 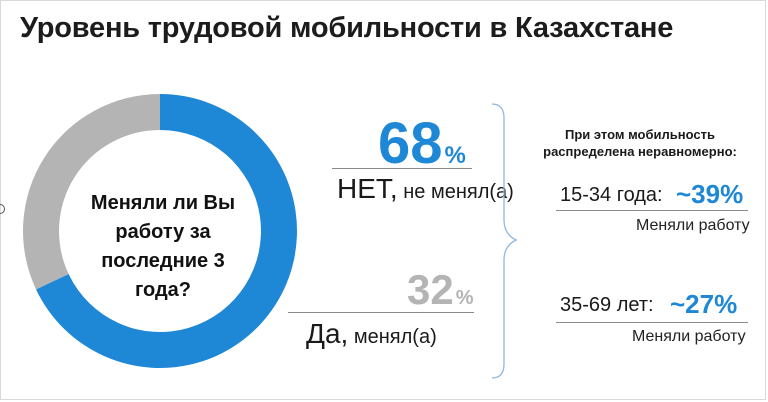 What do you see at coordinates (455, 192) in the screenshot?
I see `no-answer-rest: не менял(а)` at bounding box center [455, 192].